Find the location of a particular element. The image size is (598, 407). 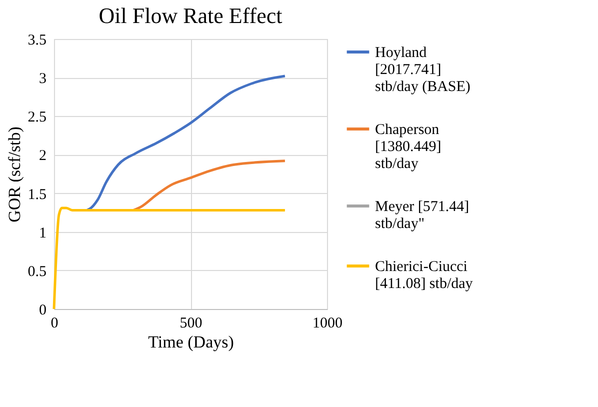

chart-title: Oil Flow Rate Effect is located at coordinates (190, 15).